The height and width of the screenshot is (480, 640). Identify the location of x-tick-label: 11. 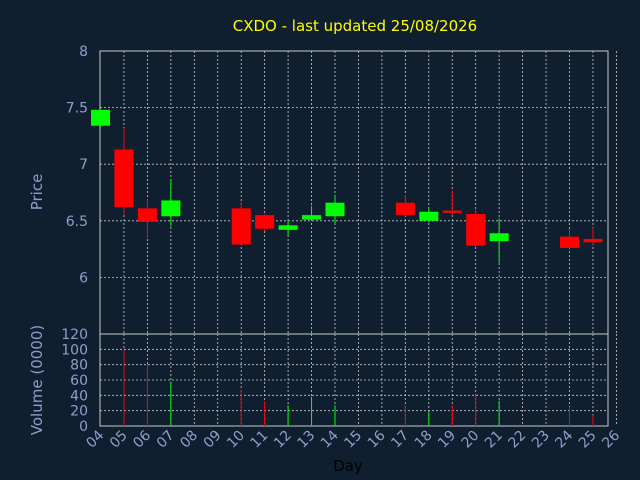
(260, 440).